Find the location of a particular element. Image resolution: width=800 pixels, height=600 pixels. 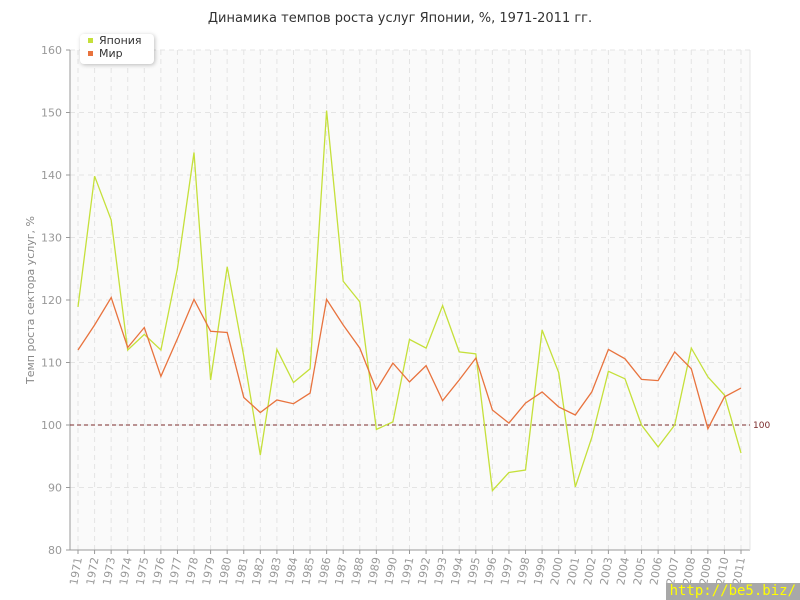

x-tick-label: 1983 is located at coordinates (275, 571).